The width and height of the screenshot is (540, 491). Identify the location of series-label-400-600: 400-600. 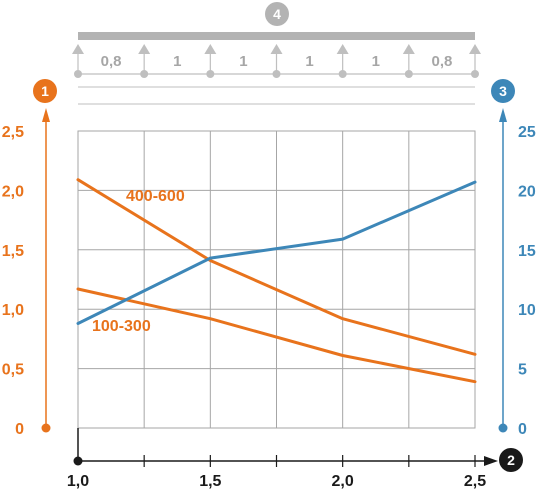
(155, 196).